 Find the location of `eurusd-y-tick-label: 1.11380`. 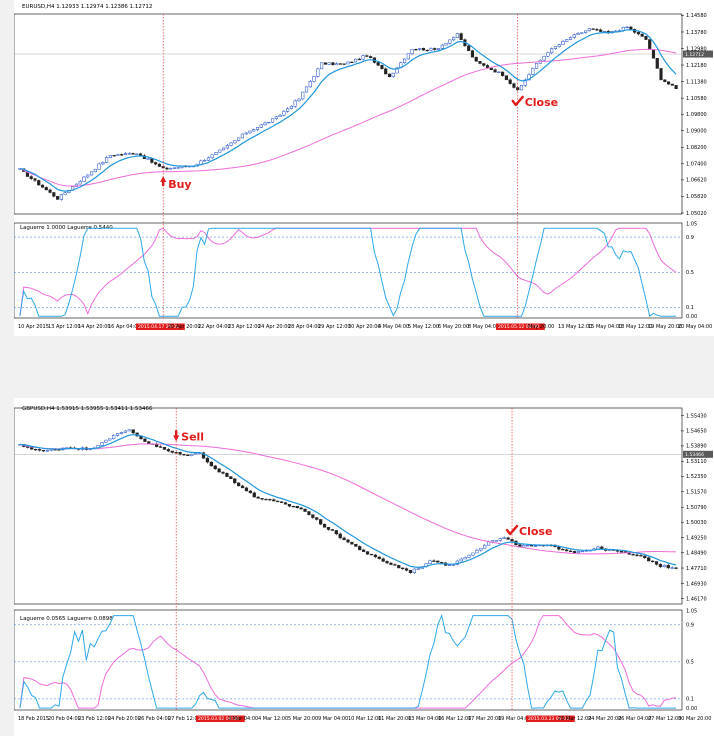

eurusd-y-tick-label: 1.11380 is located at coordinates (696, 82).